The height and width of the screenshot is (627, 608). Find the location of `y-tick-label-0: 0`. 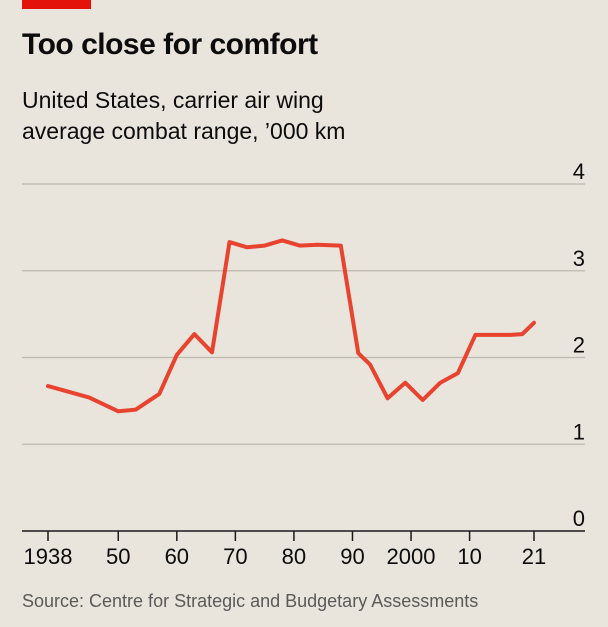

y-tick-label-0: 0 is located at coordinates (579, 518).